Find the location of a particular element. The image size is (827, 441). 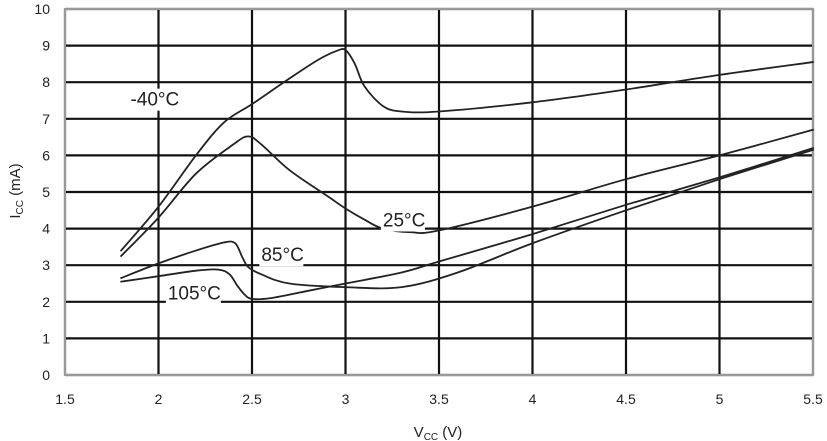

y-tick-label: 1 is located at coordinates (46, 338).